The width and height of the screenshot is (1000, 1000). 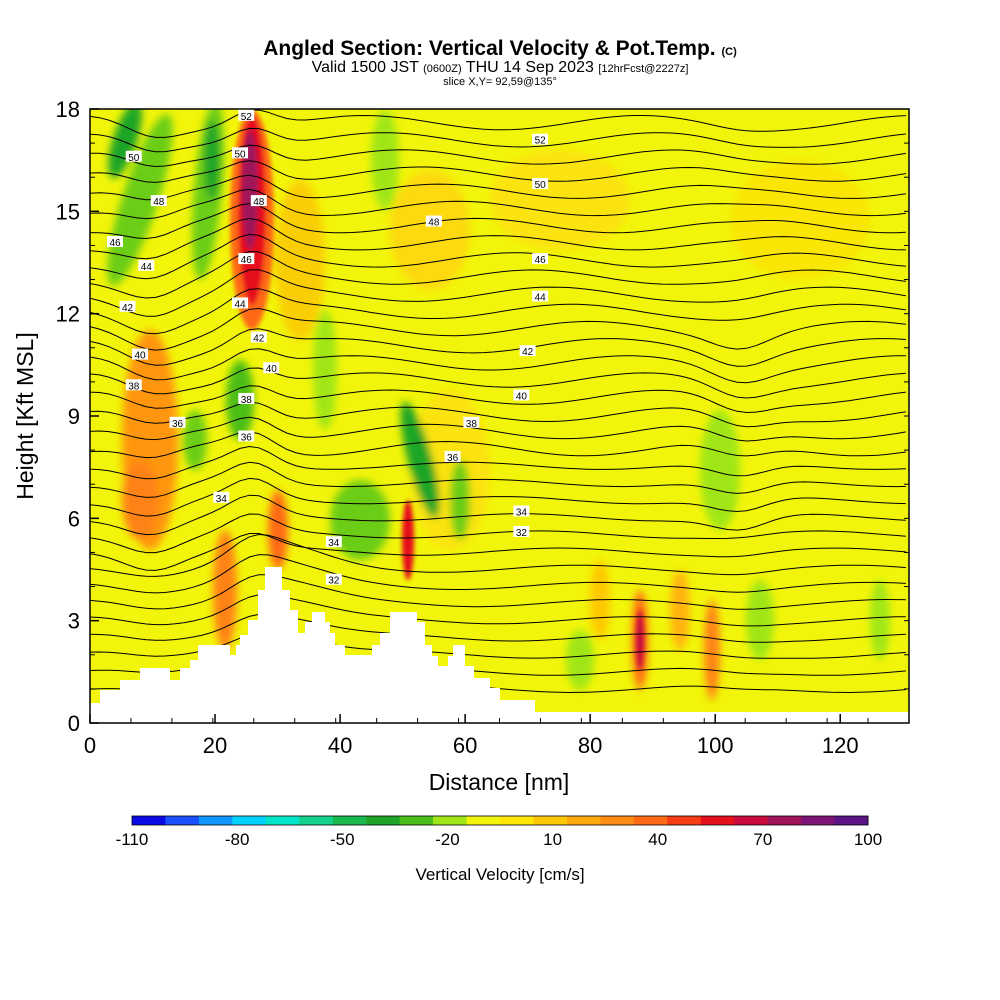 I want to click on colorbar-label: Vertical Velocity [cm/s], so click(x=499, y=874).